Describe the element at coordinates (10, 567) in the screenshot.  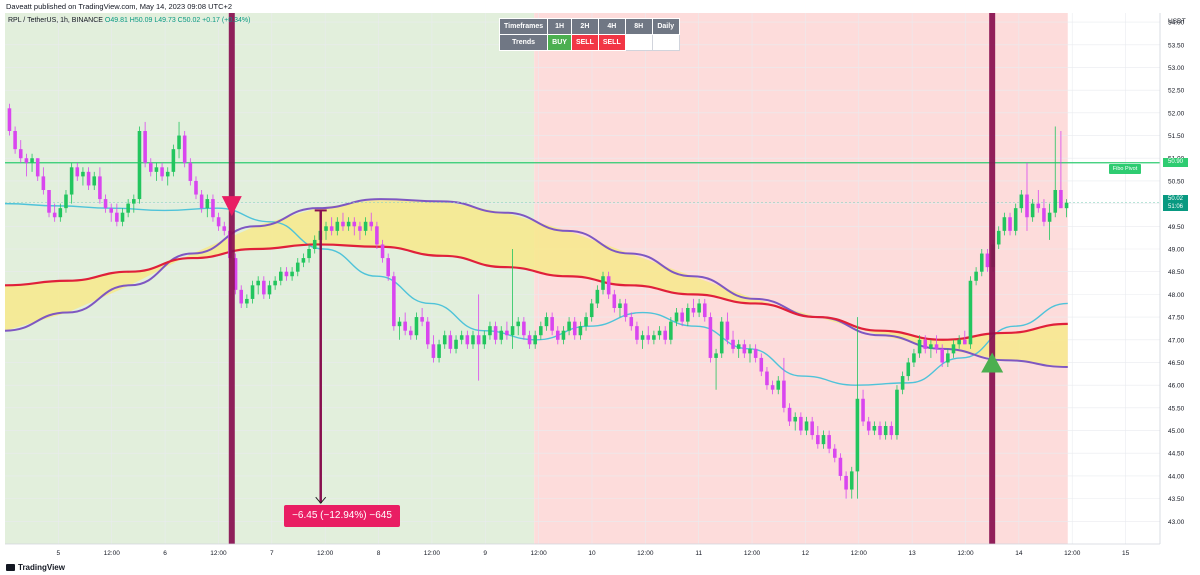
I see `tradingview-logo-icon` at that location.